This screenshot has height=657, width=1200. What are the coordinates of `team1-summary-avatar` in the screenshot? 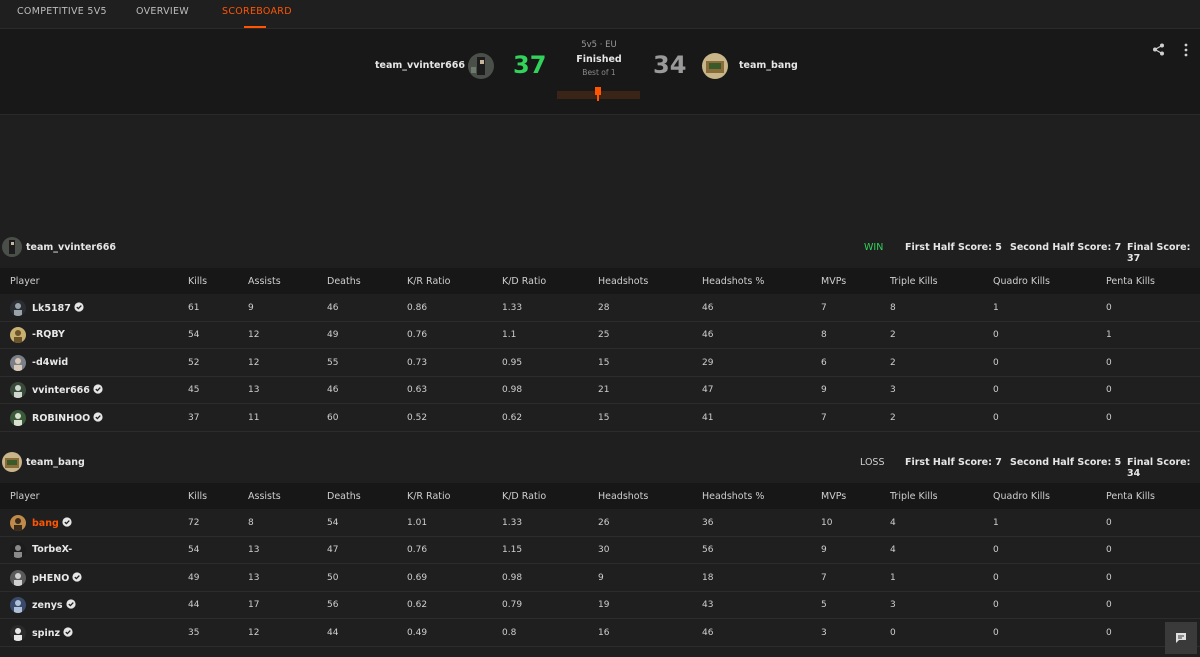 It's located at (12, 247).